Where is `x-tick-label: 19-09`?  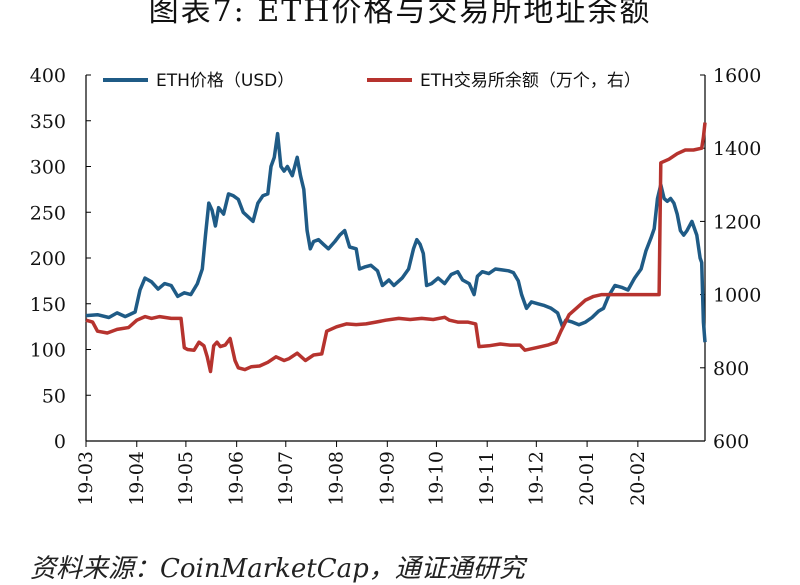
x-tick-label: 19-09 is located at coordinates (387, 478).